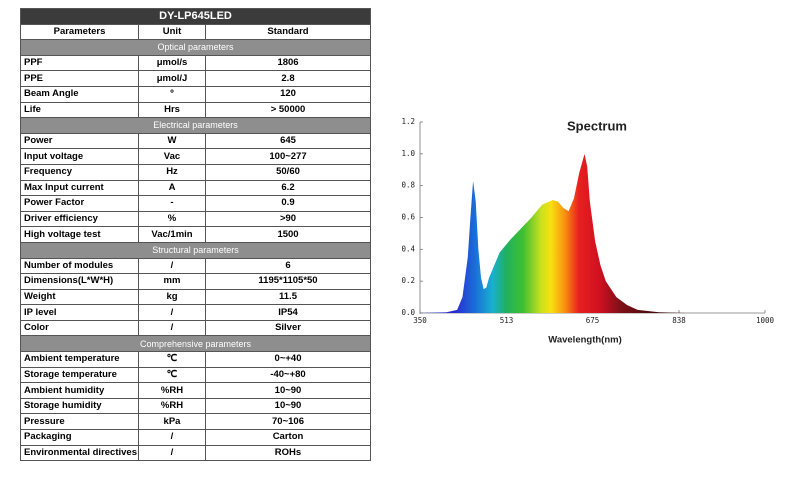 The image size is (800, 477). Describe the element at coordinates (288, 78) in the screenshot. I see `param-value: 2.8` at that location.